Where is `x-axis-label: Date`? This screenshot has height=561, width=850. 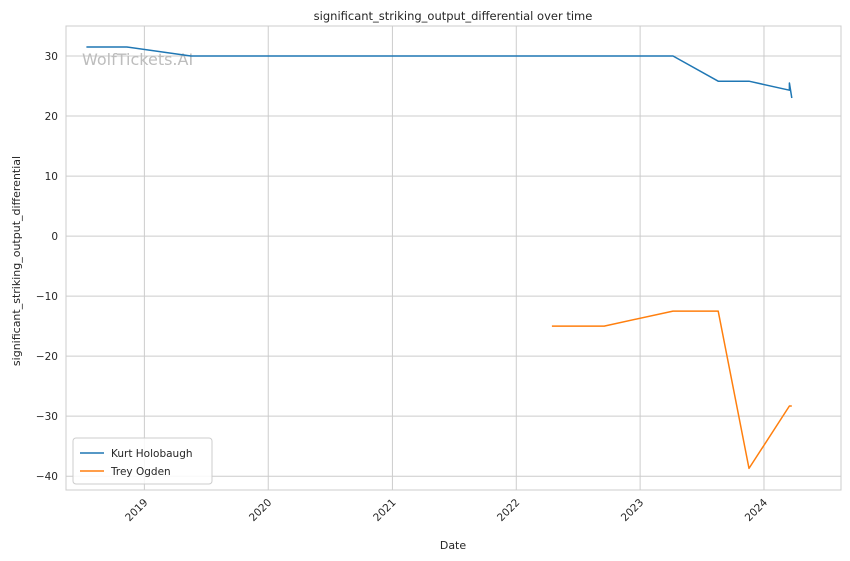
x-axis-label: Date is located at coordinates (453, 545).